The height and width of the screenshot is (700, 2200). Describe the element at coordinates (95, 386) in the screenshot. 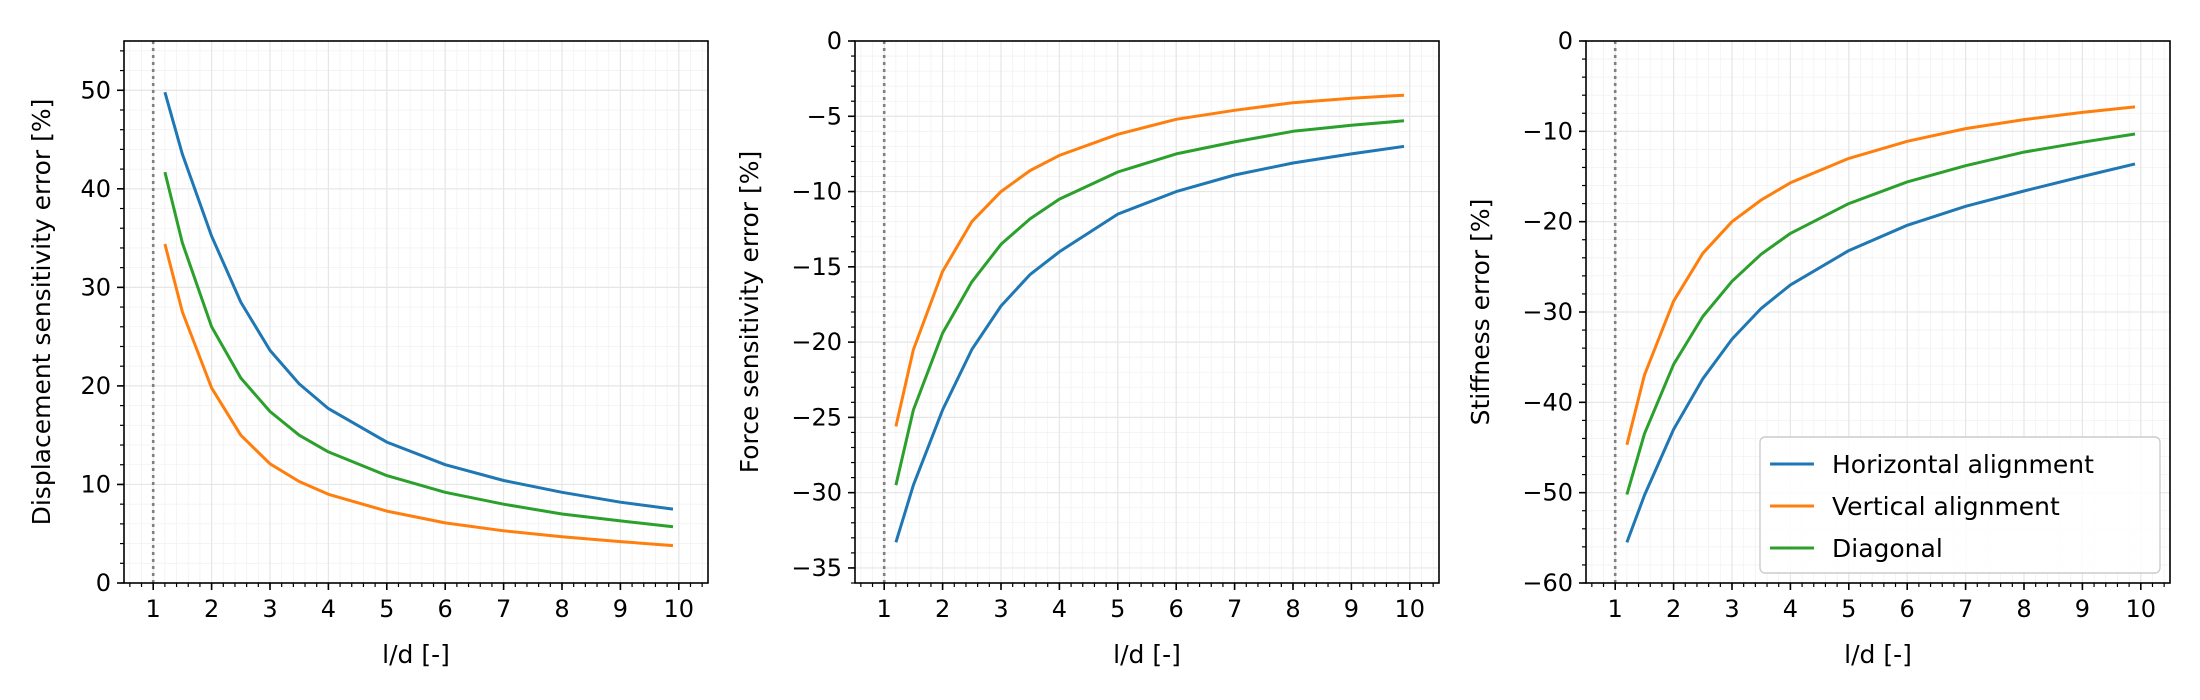

I see `y-tick-label: 20` at that location.